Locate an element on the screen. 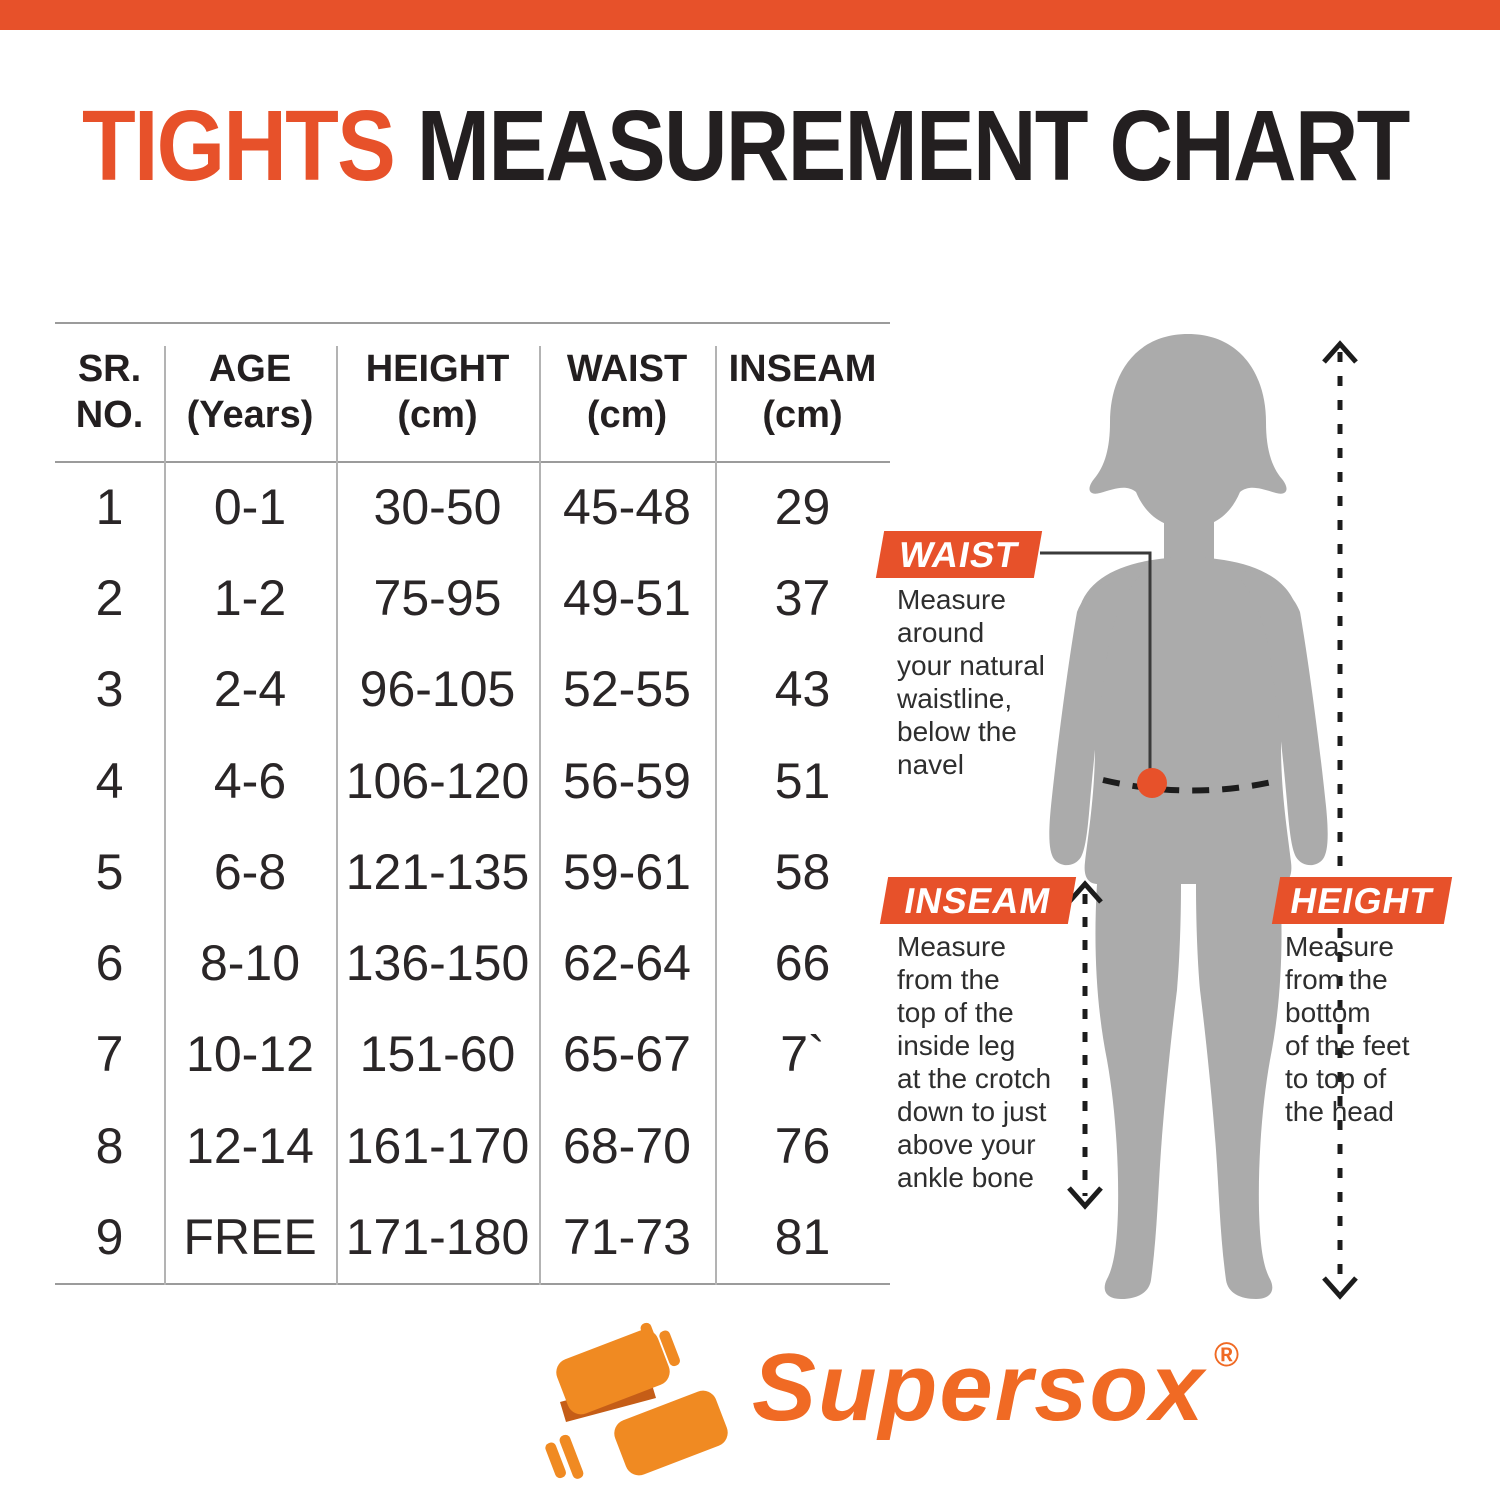 The image size is (1500, 1500). table-bottom-rule is located at coordinates (472, 1284).